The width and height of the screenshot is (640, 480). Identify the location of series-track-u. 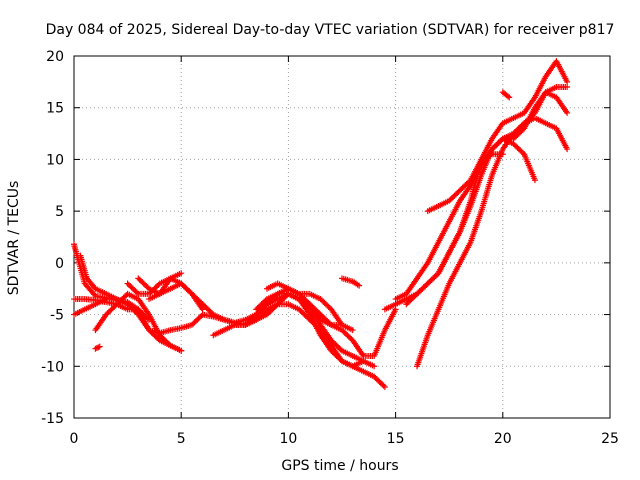
(465, 183).